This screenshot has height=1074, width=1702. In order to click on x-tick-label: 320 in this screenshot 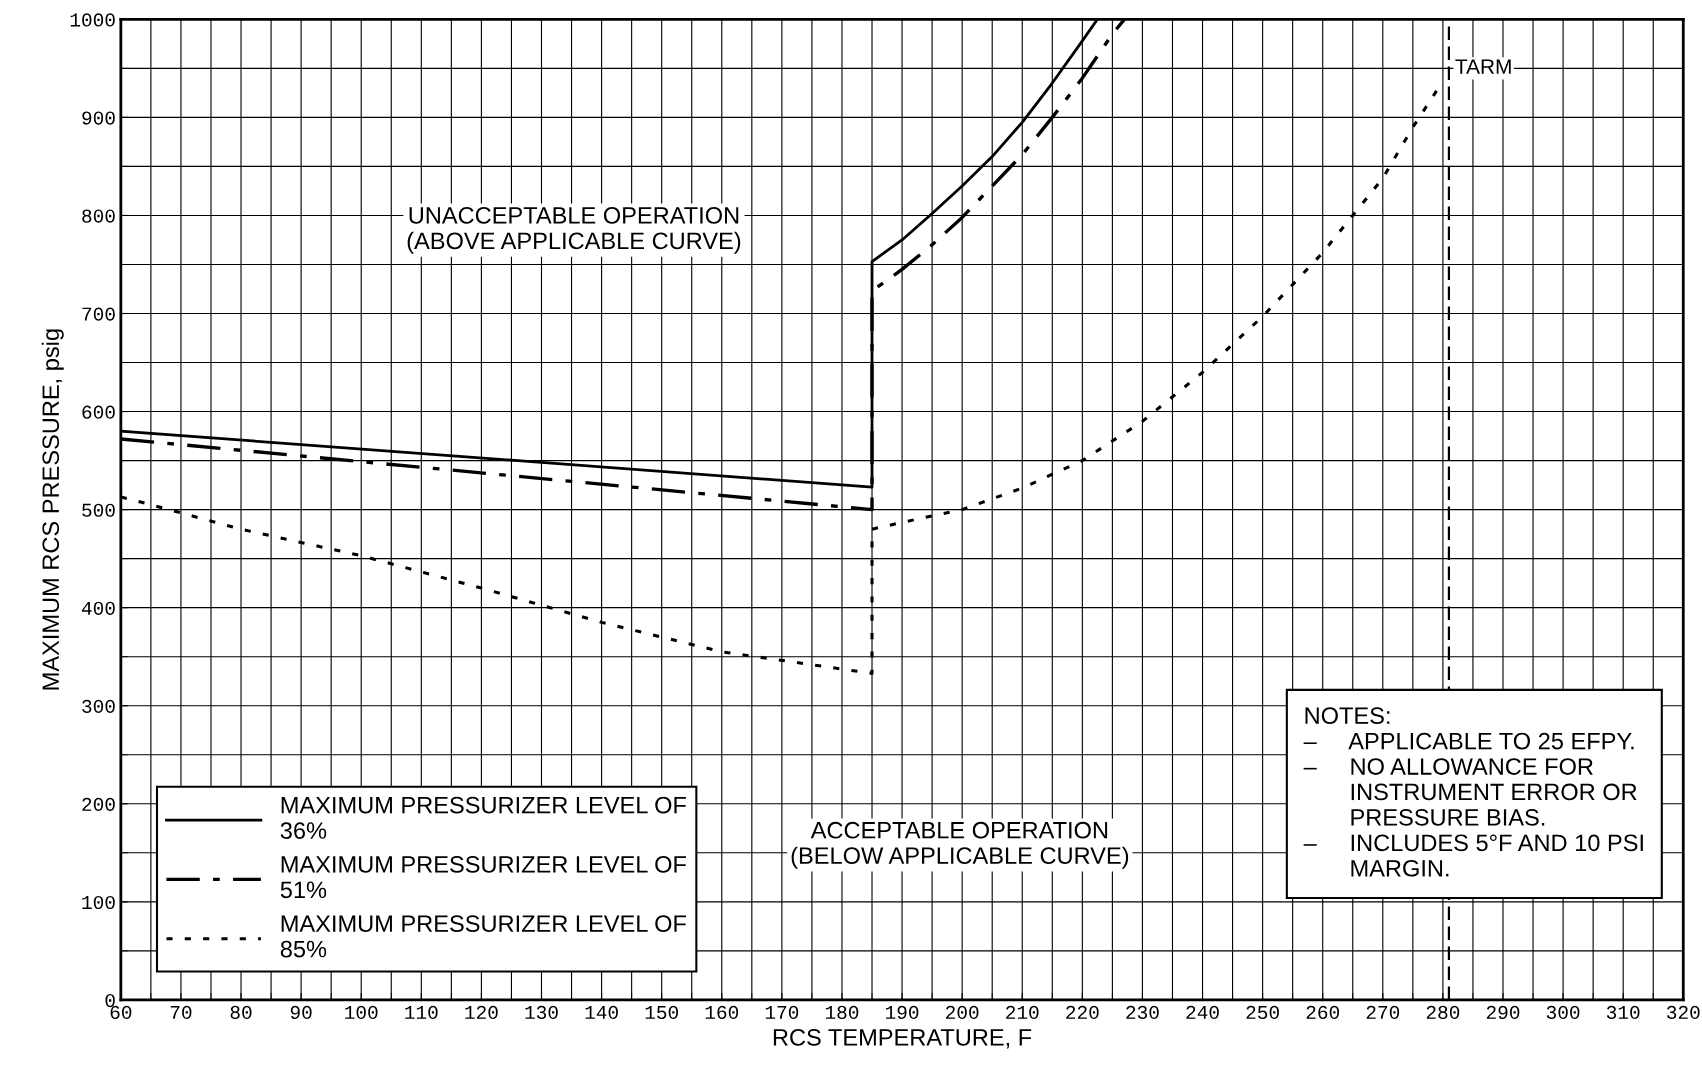, I will do `click(1683, 1012)`.